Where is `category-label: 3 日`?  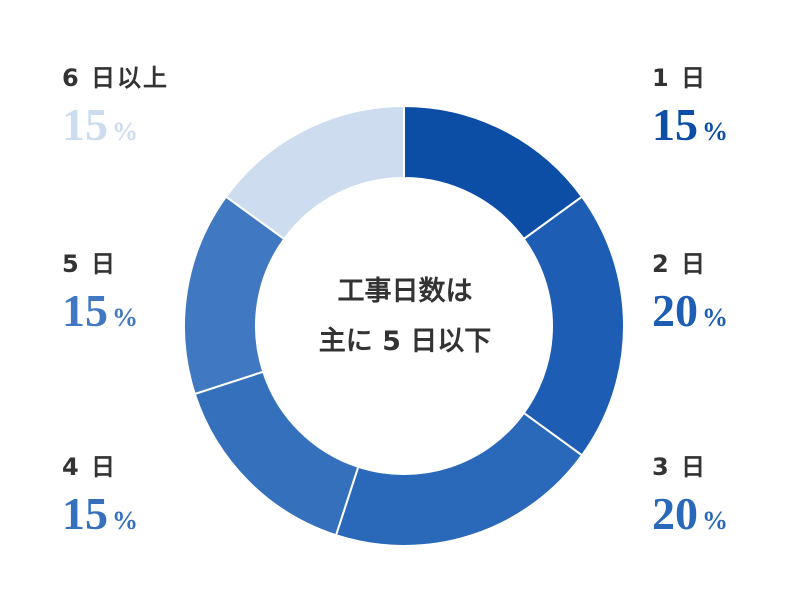
category-label: 3 日 is located at coordinates (680, 467).